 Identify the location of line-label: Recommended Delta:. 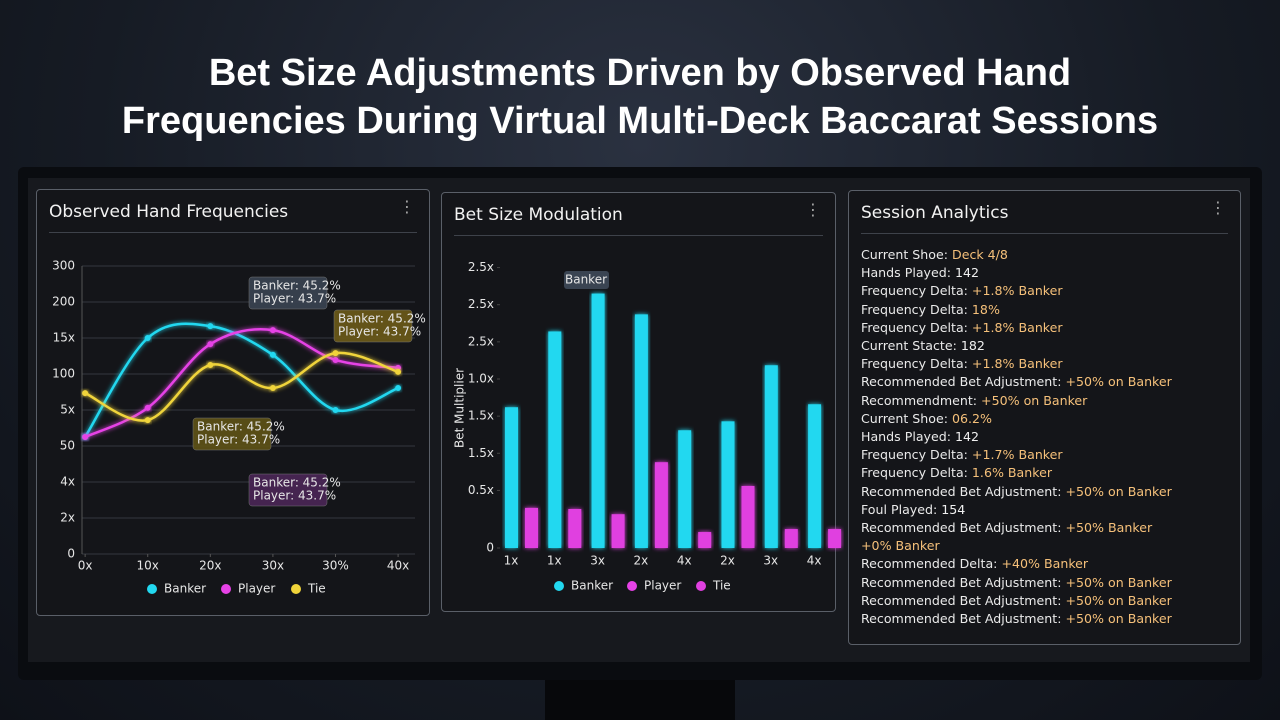
(929, 564).